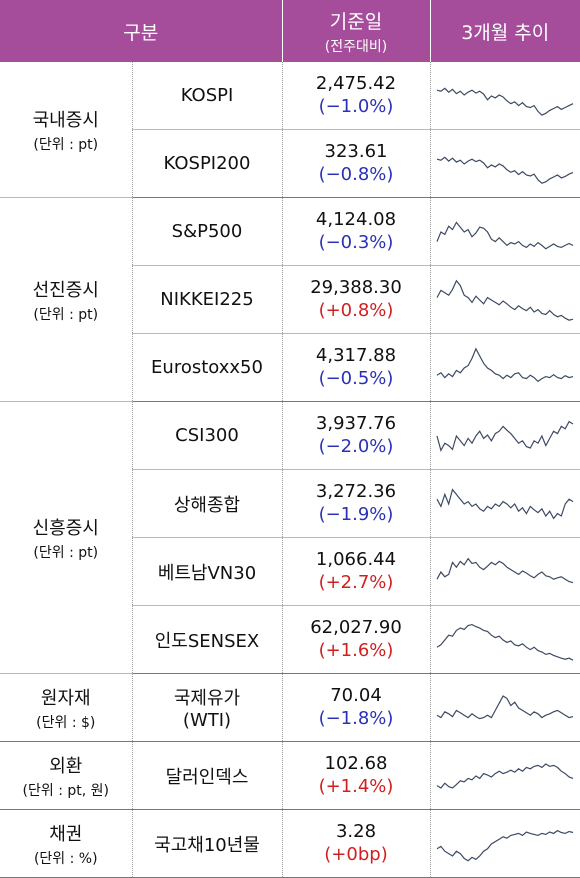  What do you see at coordinates (356, 310) in the screenshot?
I see `weekly-change: (+0.8%)` at bounding box center [356, 310].